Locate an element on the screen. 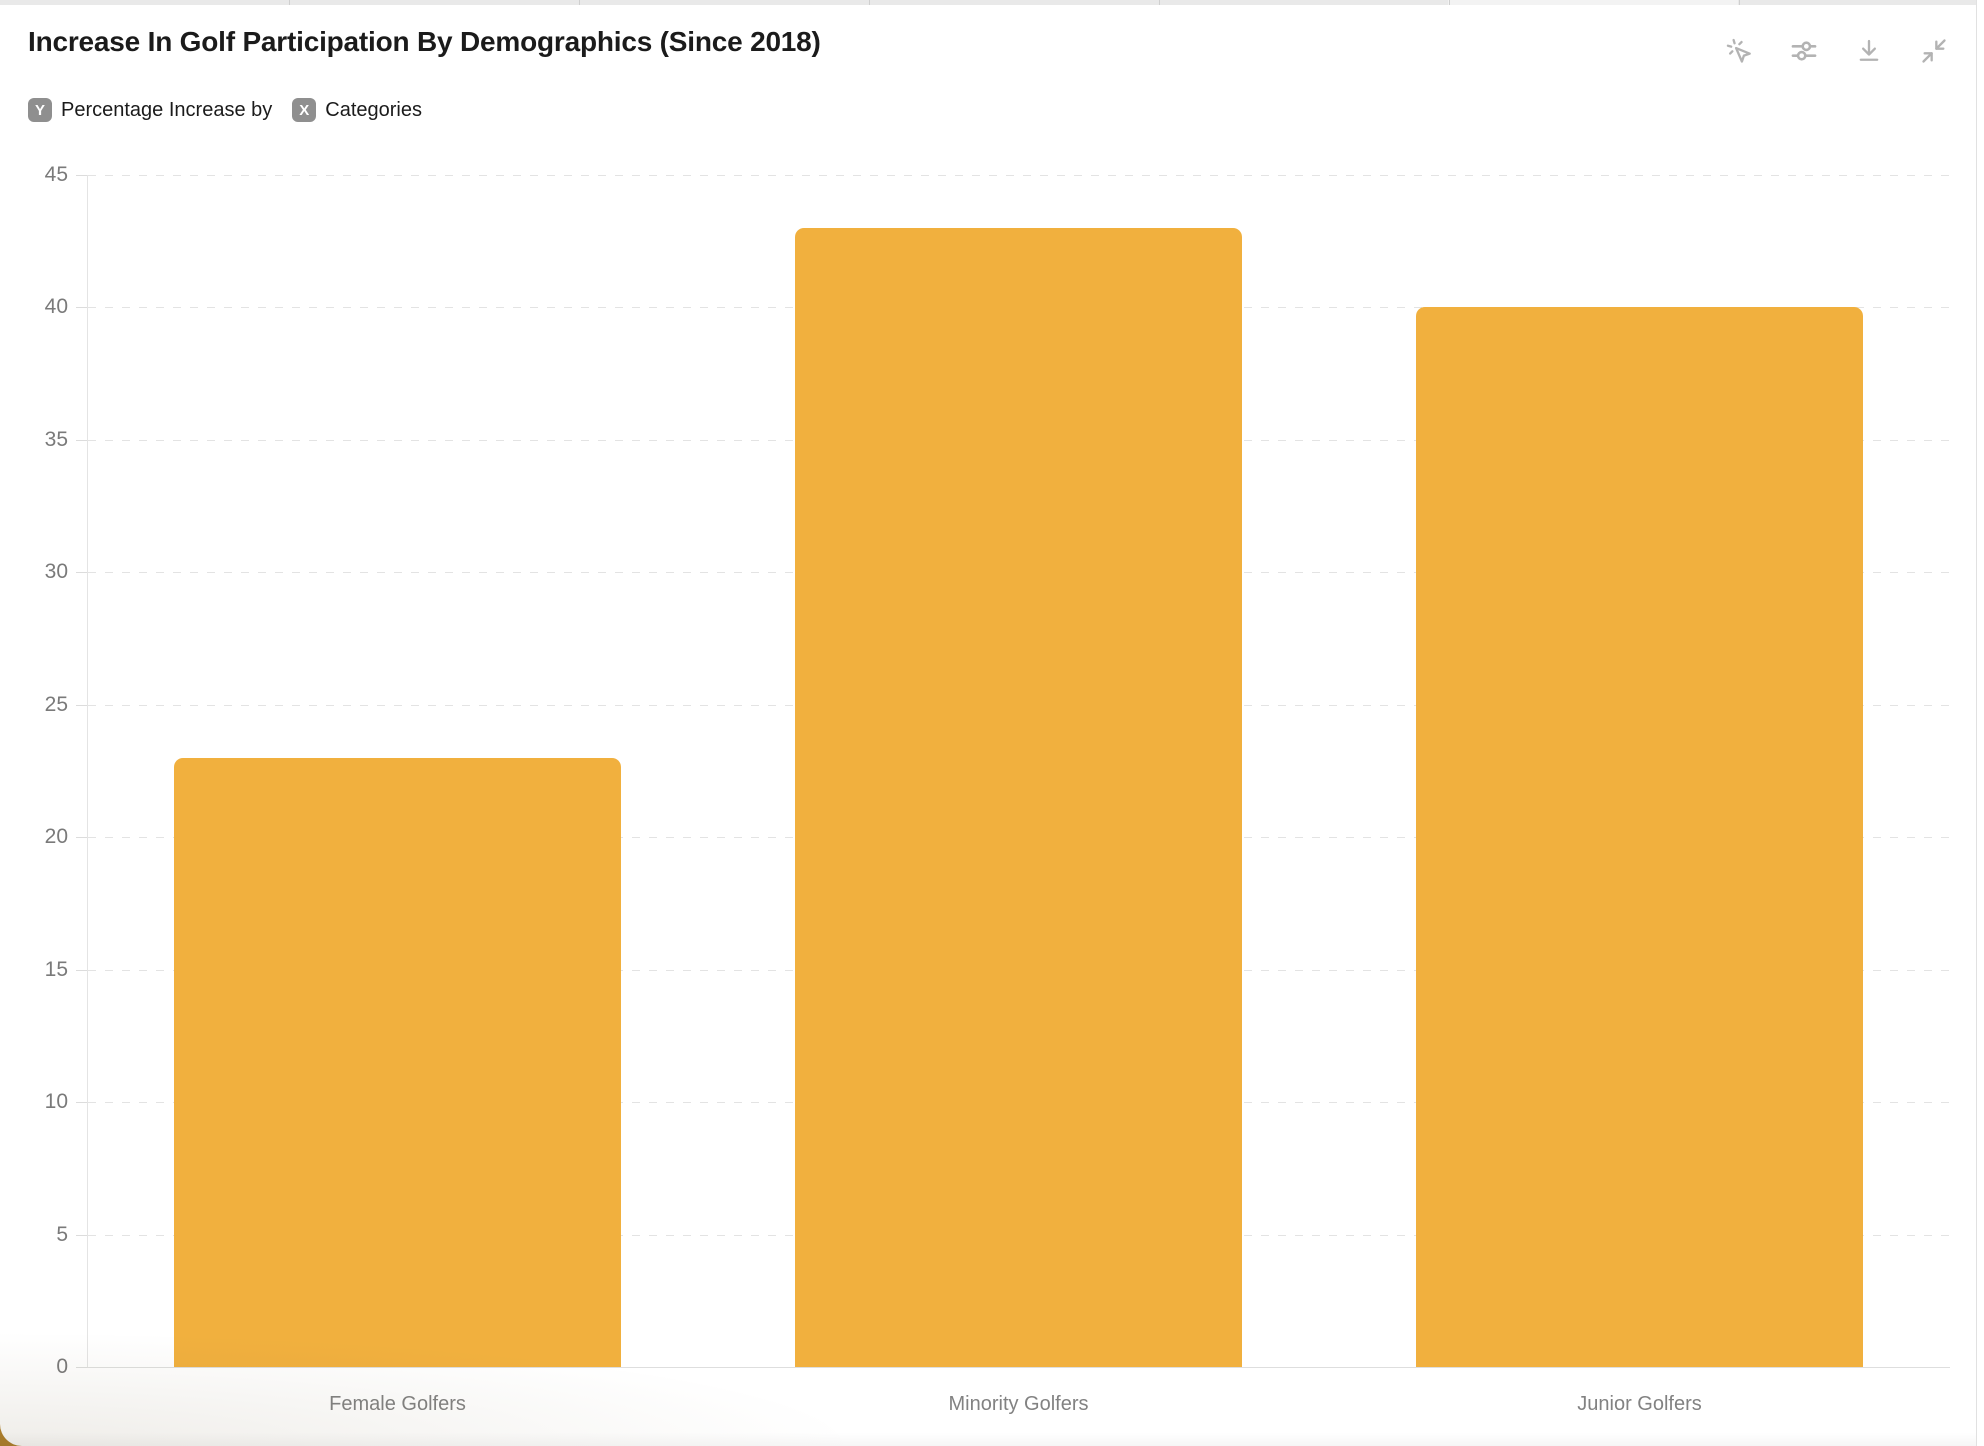 The image size is (1984, 1446). y-axis-tick-label: 45 is located at coordinates (56, 174).